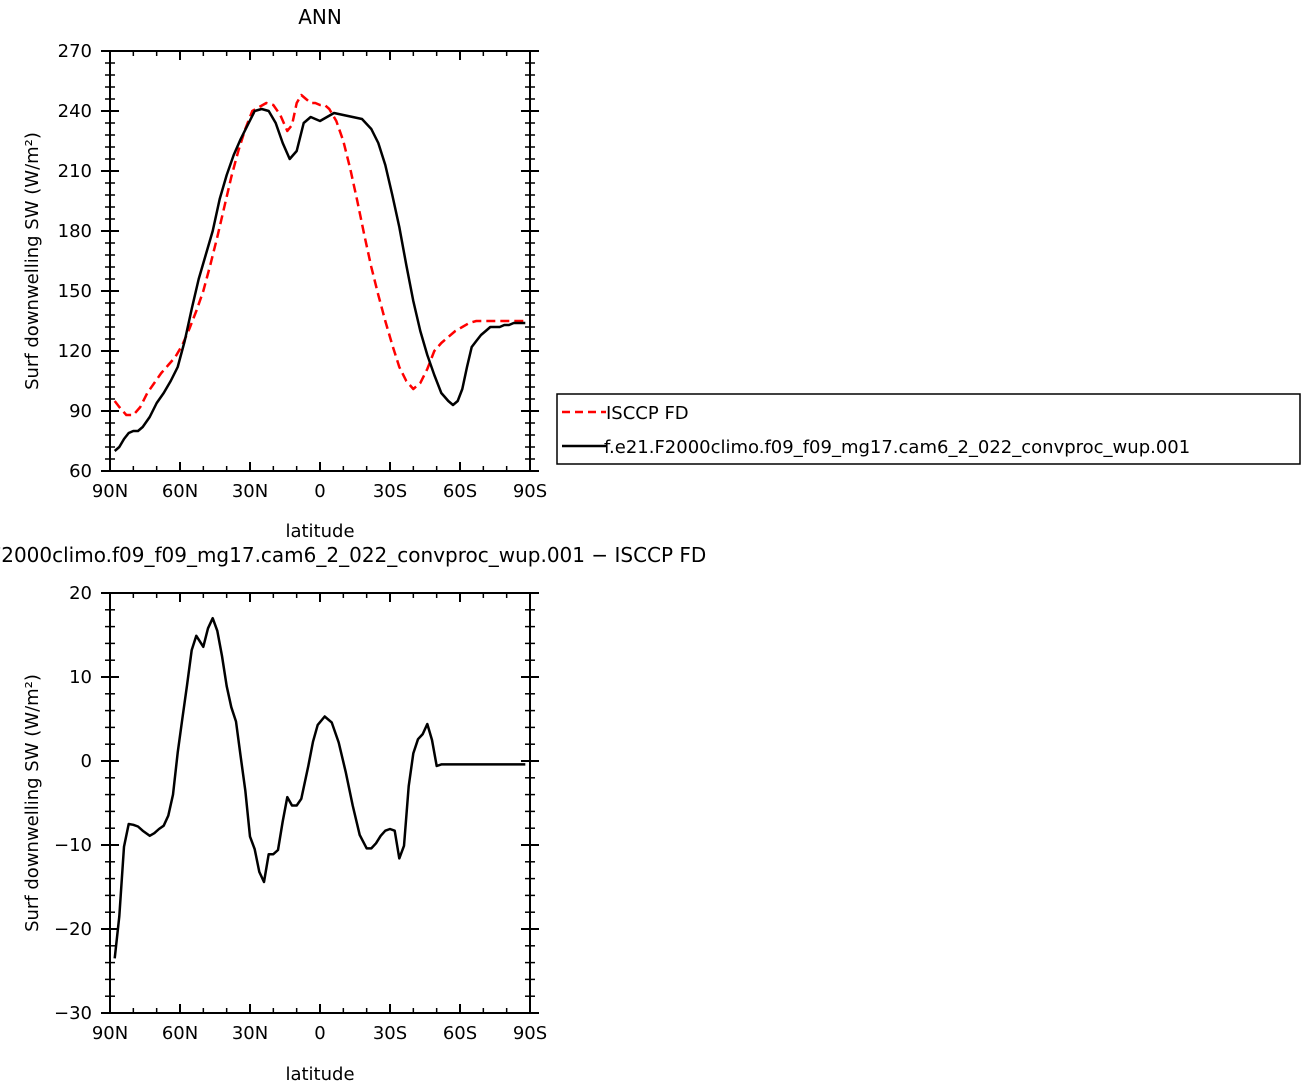 The height and width of the screenshot is (1086, 1307). What do you see at coordinates (75, 111) in the screenshot?
I see `y-tick-label: 240` at bounding box center [75, 111].